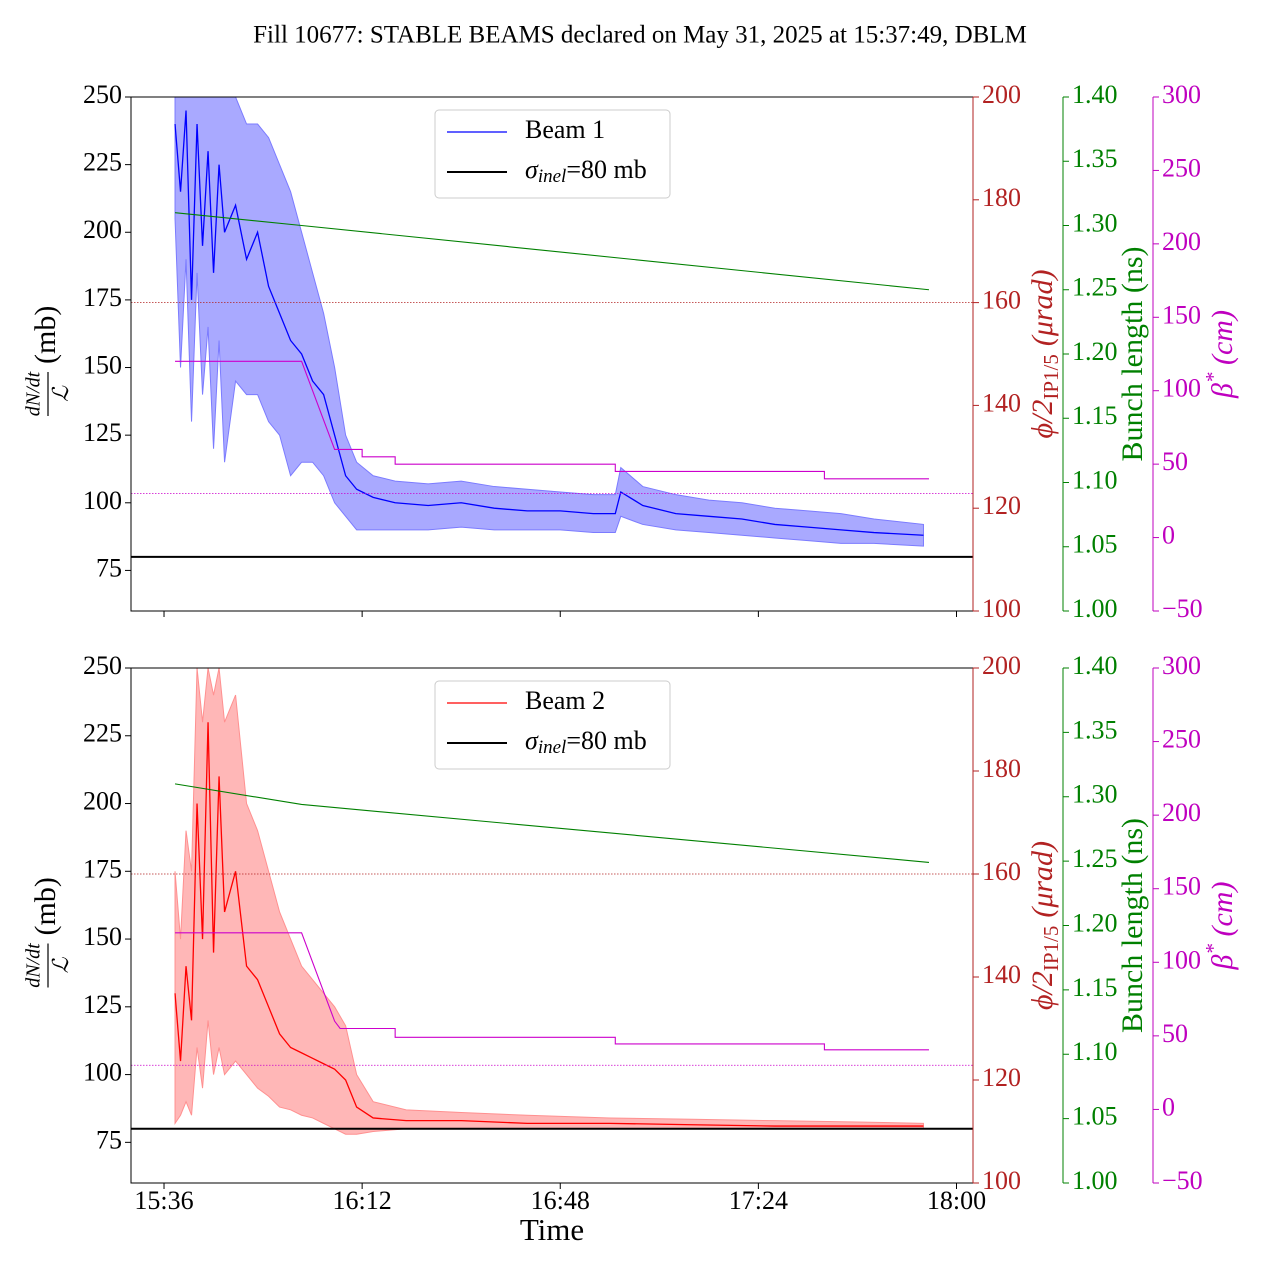  What do you see at coordinates (758, 1200) in the screenshot?
I see `x-tick-label: 17:24` at bounding box center [758, 1200].